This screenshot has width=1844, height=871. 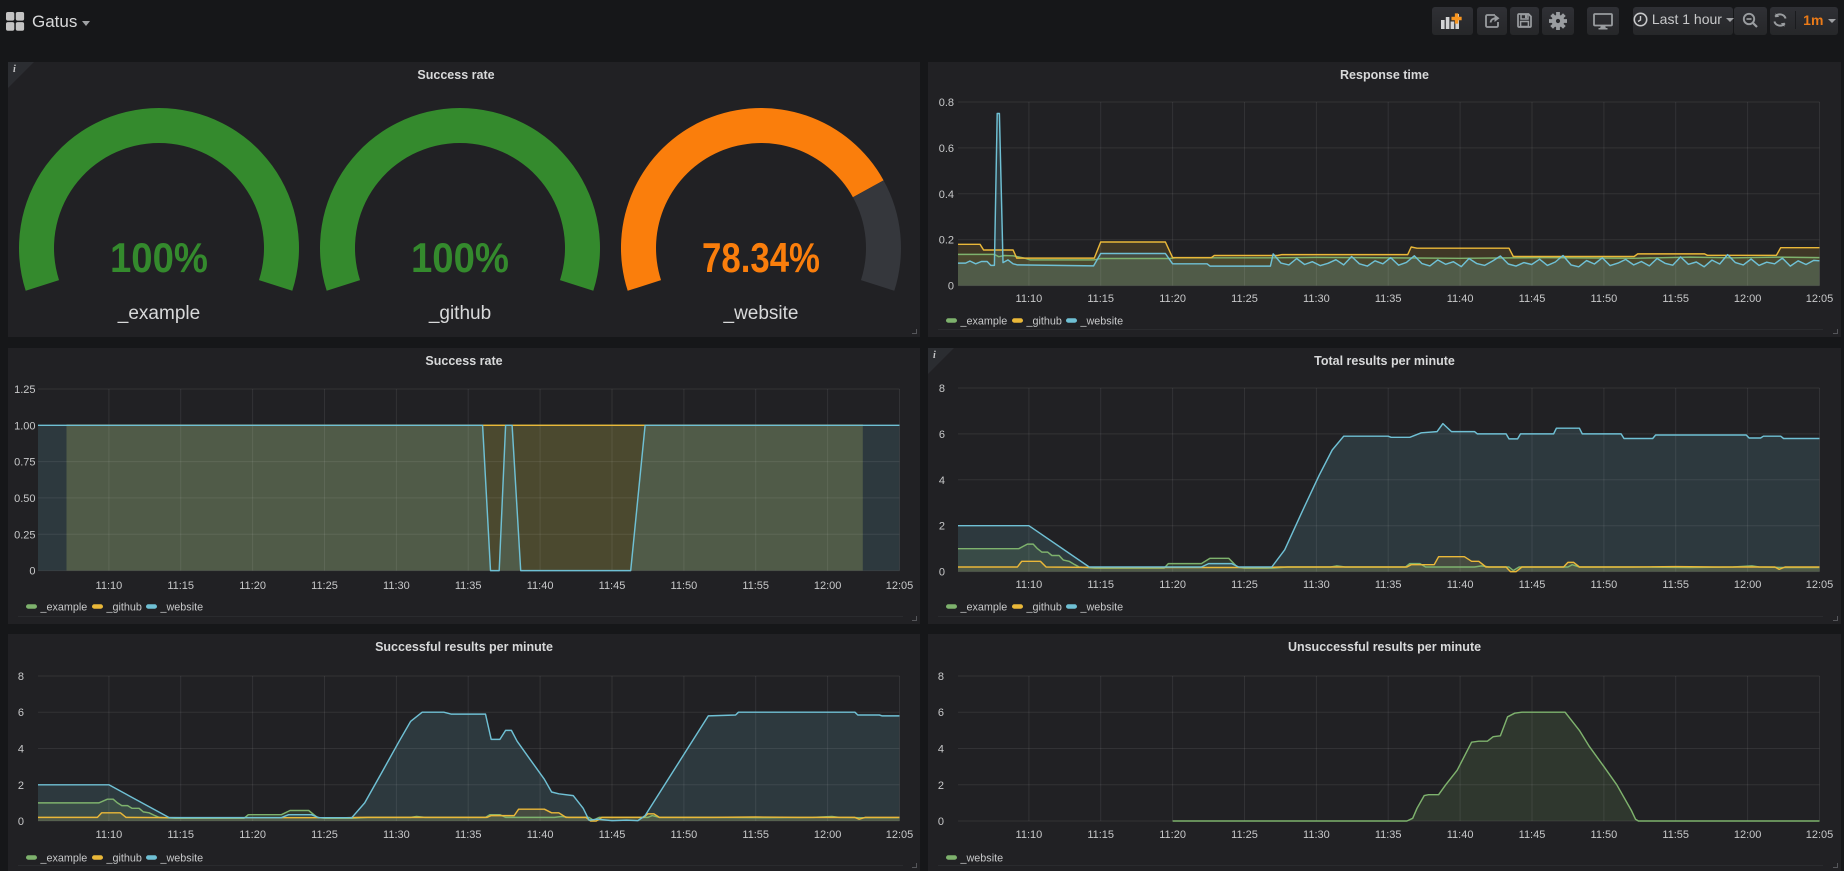 I want to click on svg-text: 0.2, so click(x=946, y=241).